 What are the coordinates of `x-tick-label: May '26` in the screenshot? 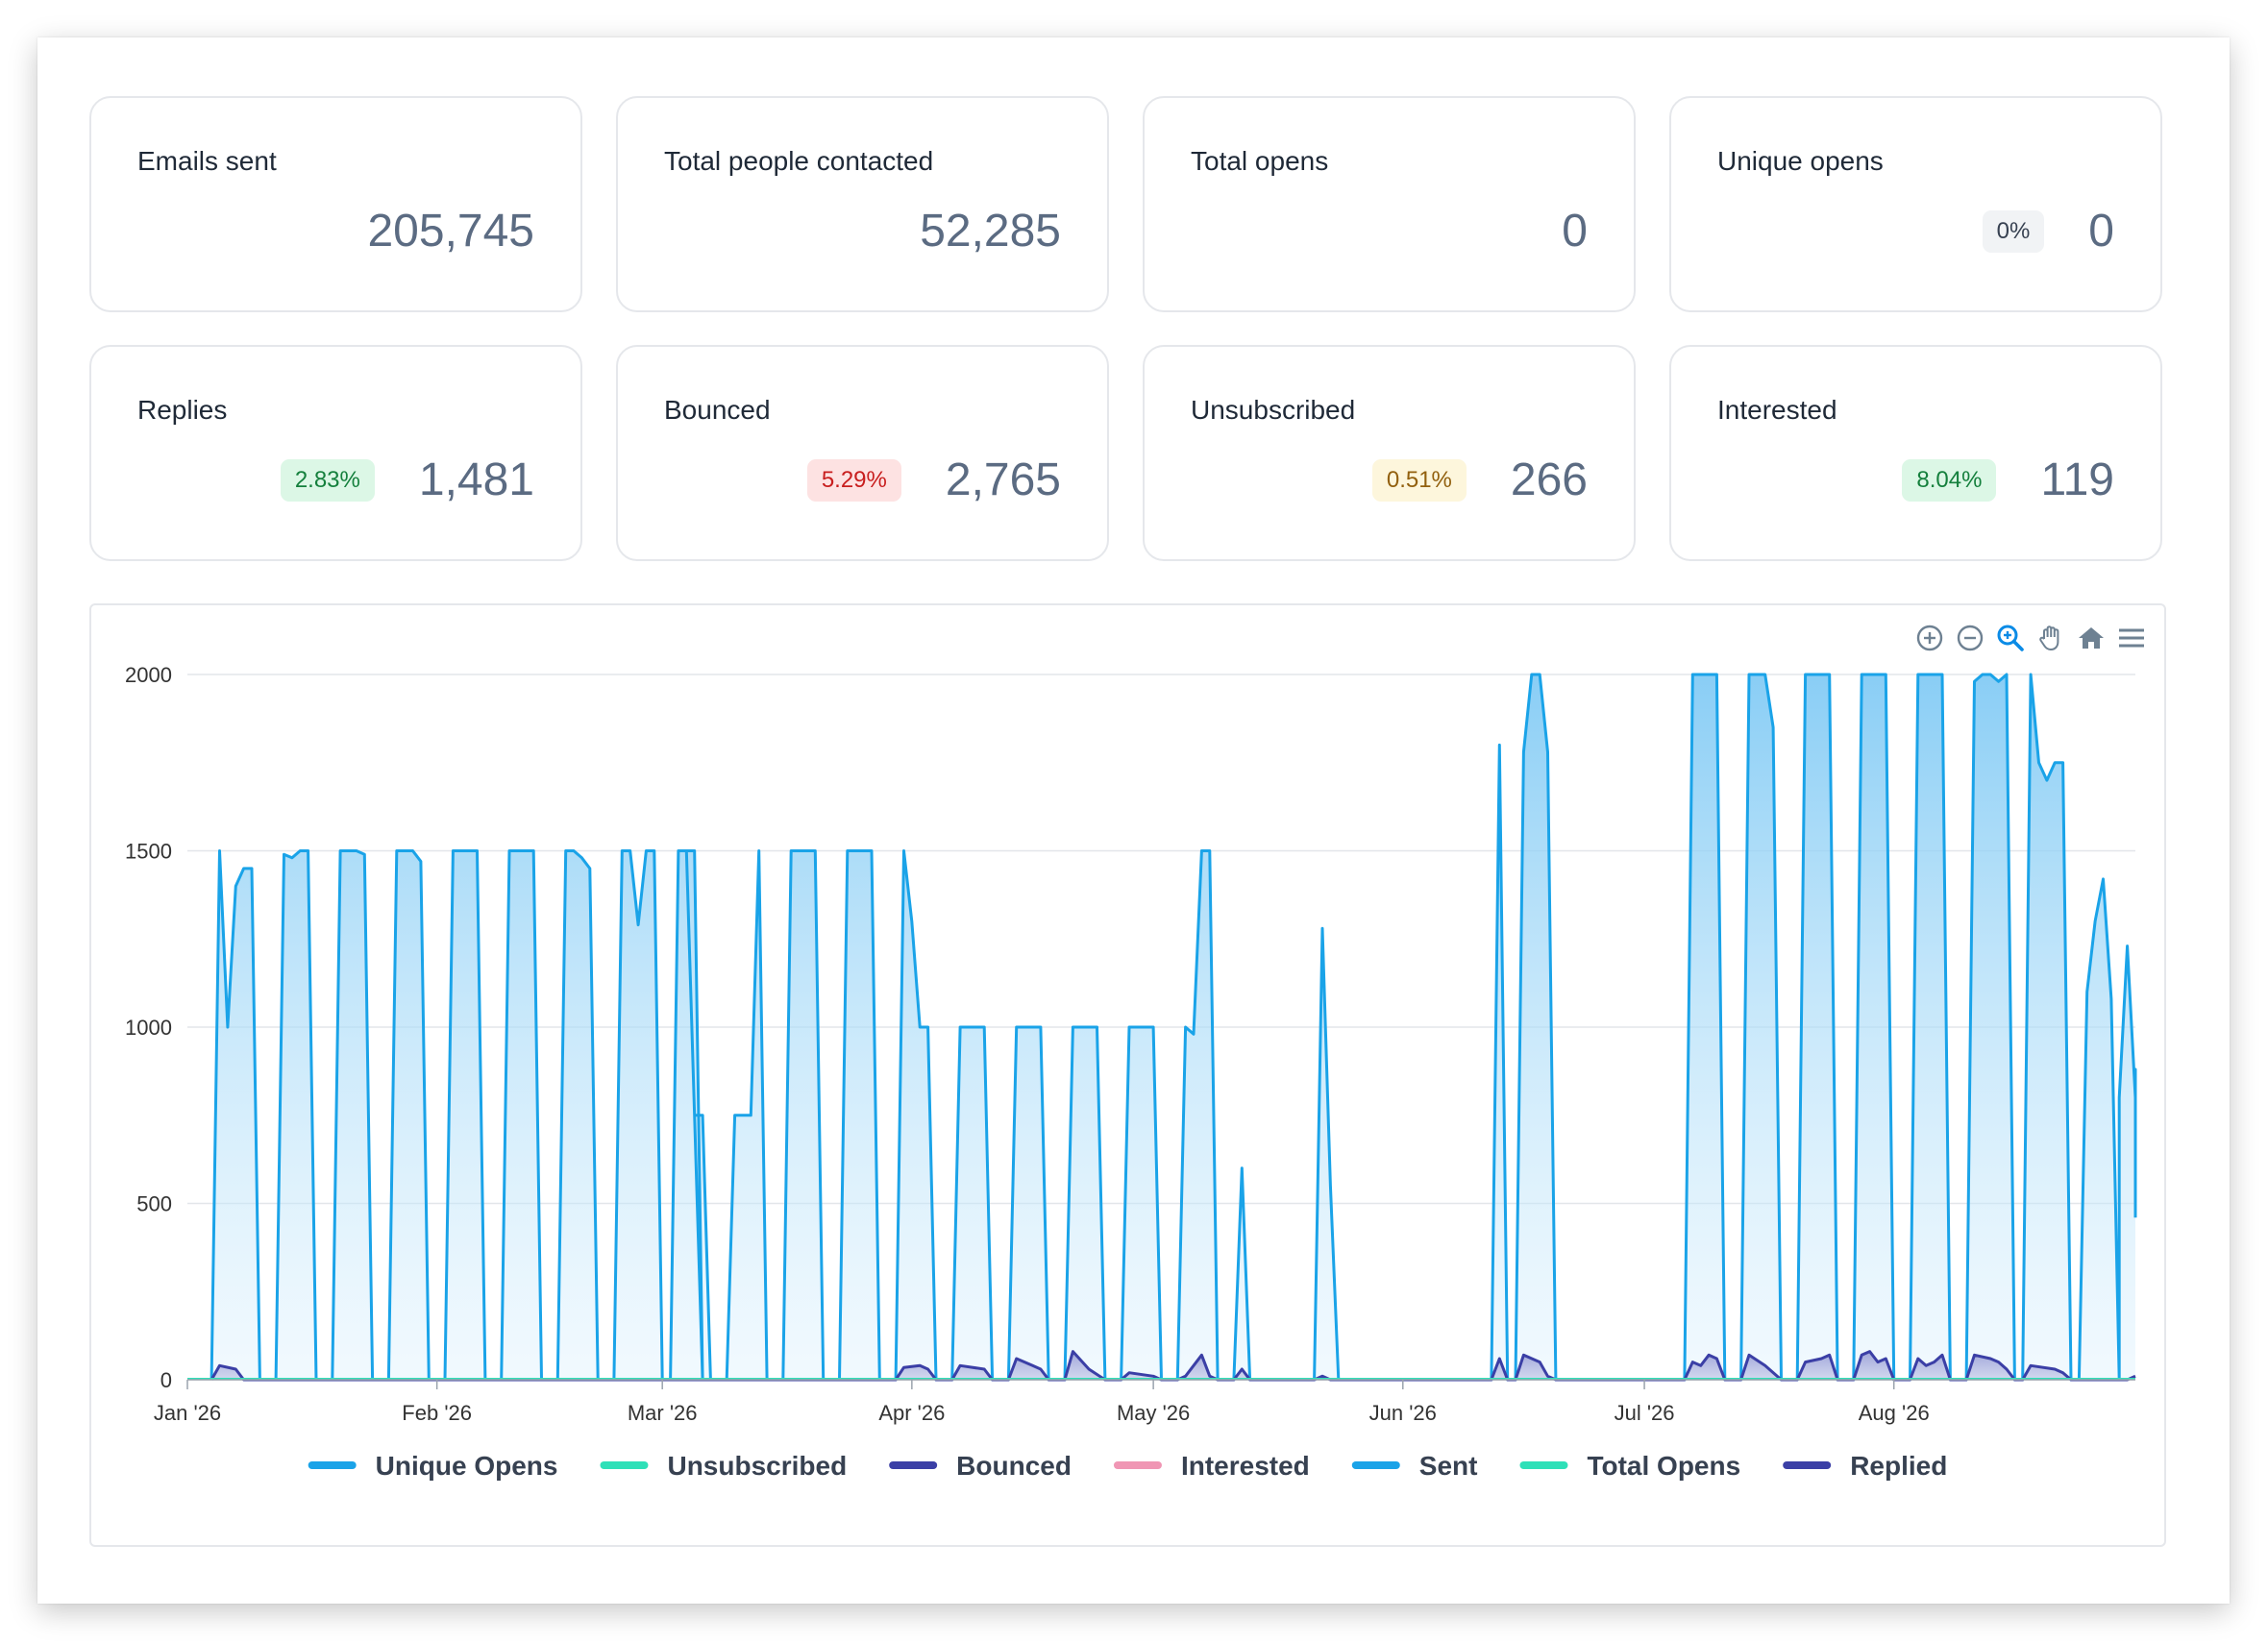 It's located at (1153, 1413).